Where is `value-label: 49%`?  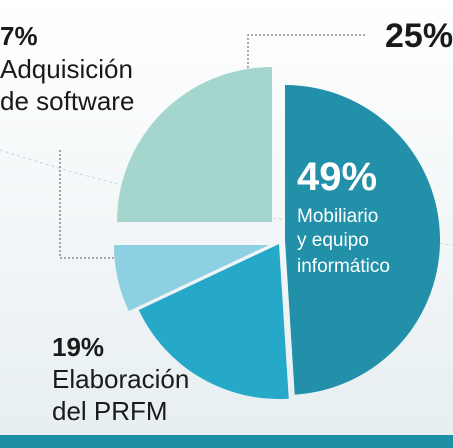
value-label: 49% is located at coordinates (337, 177).